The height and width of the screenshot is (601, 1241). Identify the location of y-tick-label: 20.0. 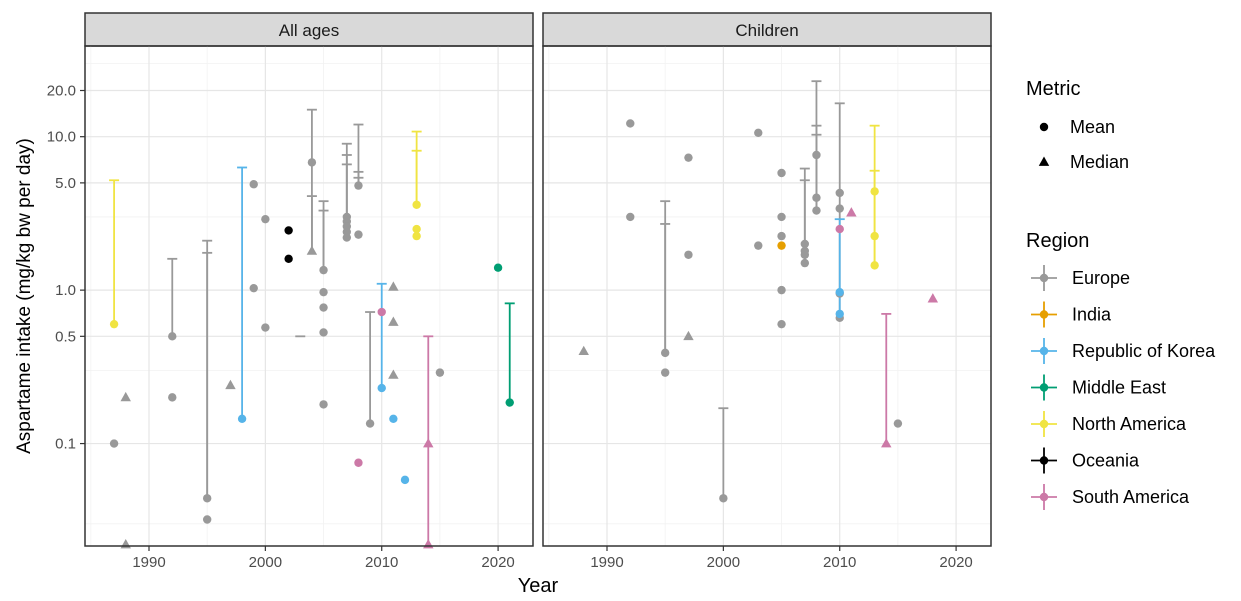
(61, 91).